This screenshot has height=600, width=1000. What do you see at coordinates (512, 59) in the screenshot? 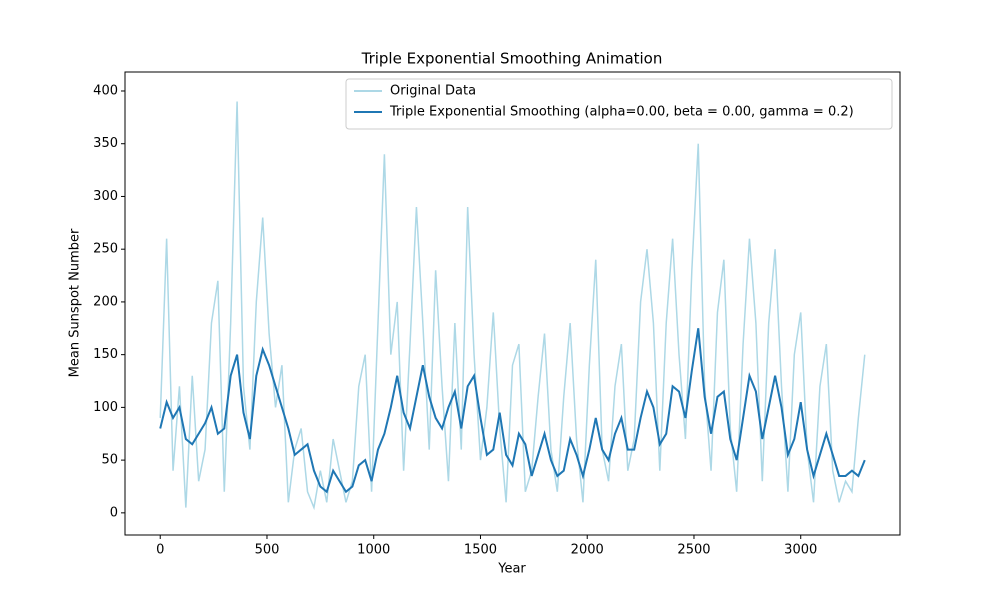
I see `chart-title: Triple Exponential Smoothing Animation` at bounding box center [512, 59].